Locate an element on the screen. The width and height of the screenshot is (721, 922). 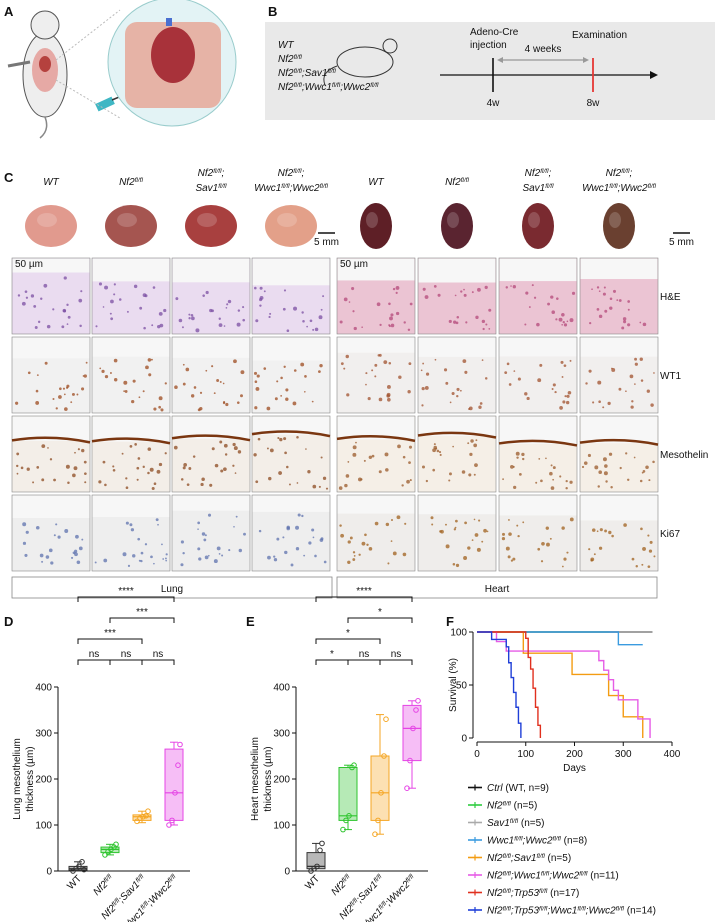
text-part: ;Sav1 is located at coordinates (524, 858).